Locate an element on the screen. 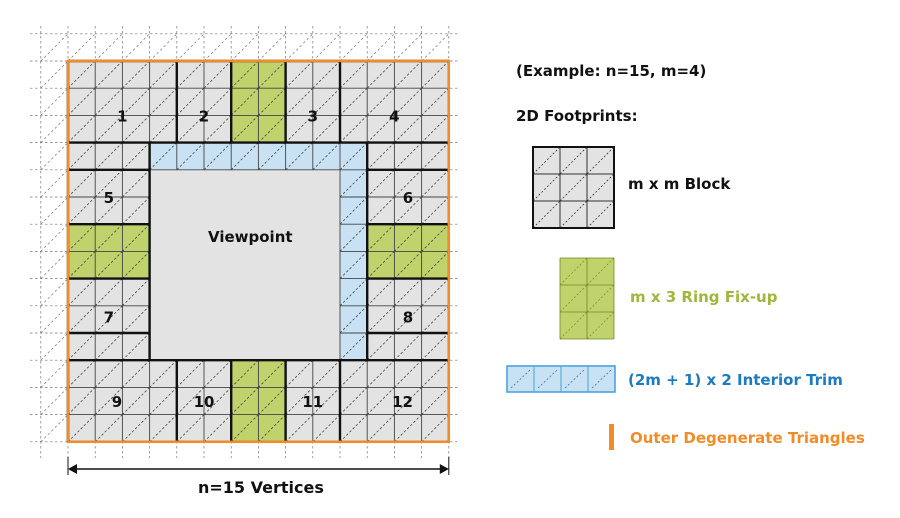 This screenshot has height=518, width=900. outer-degenerate-swatch is located at coordinates (611, 437).